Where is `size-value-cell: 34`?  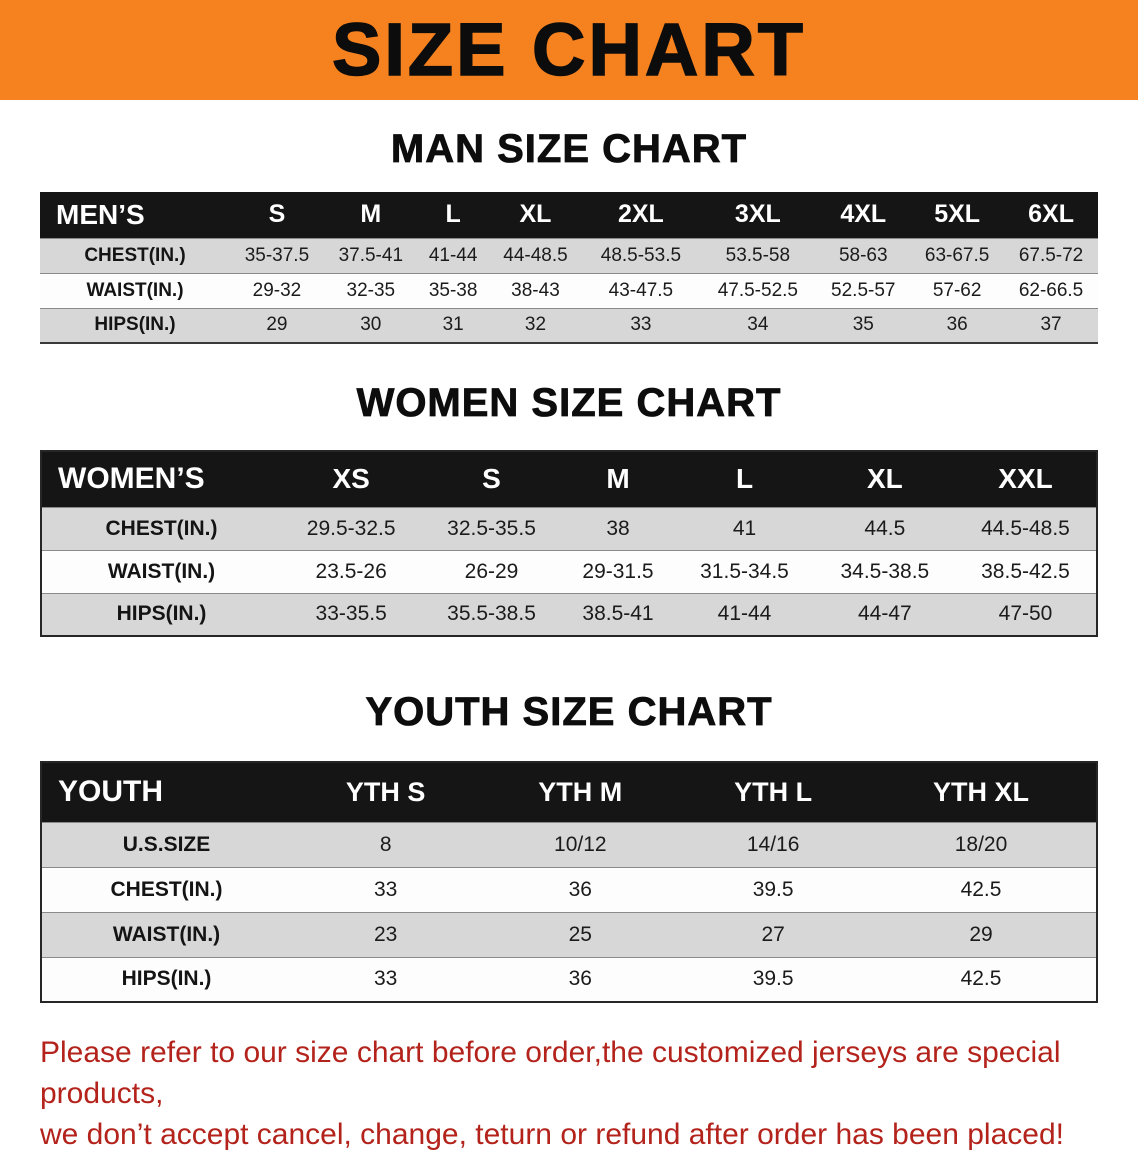 size-value-cell: 34 is located at coordinates (758, 325).